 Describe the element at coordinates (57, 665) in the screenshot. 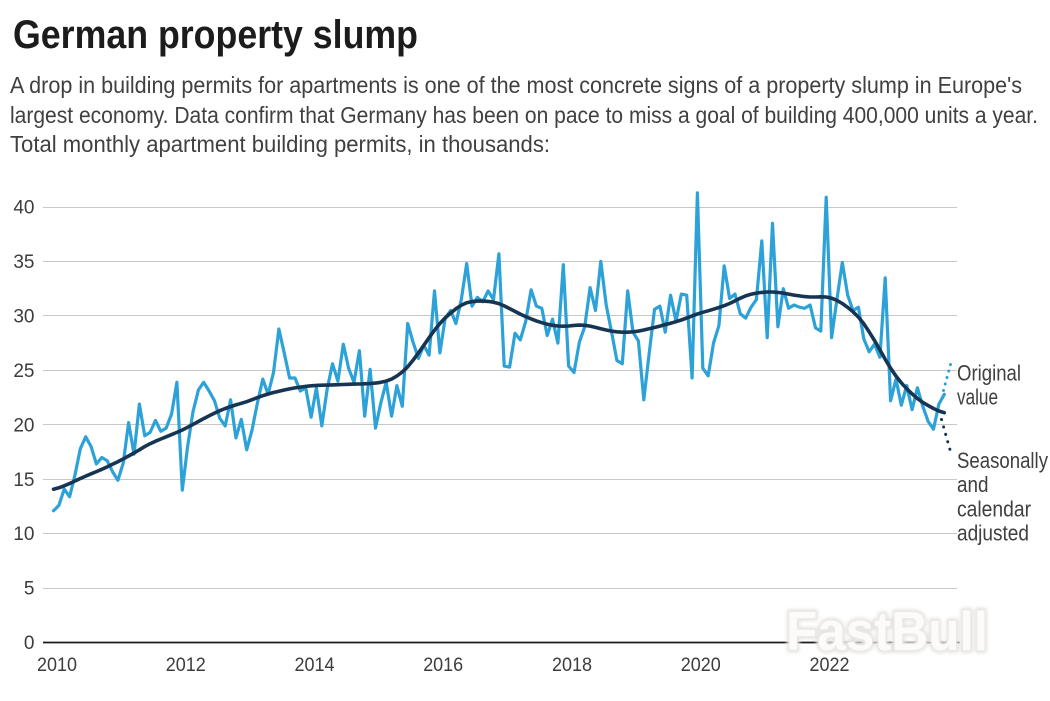

I see `svg-text: 2010` at that location.